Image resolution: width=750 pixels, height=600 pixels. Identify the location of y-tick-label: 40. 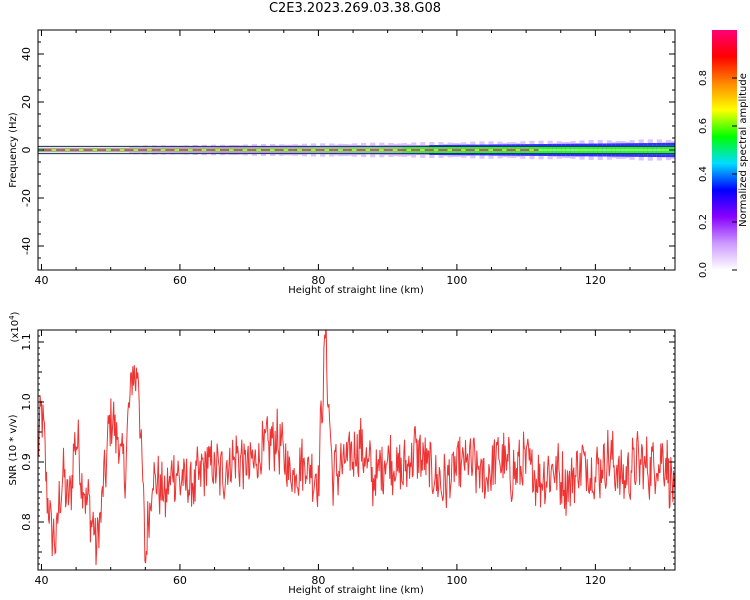
(26, 54).